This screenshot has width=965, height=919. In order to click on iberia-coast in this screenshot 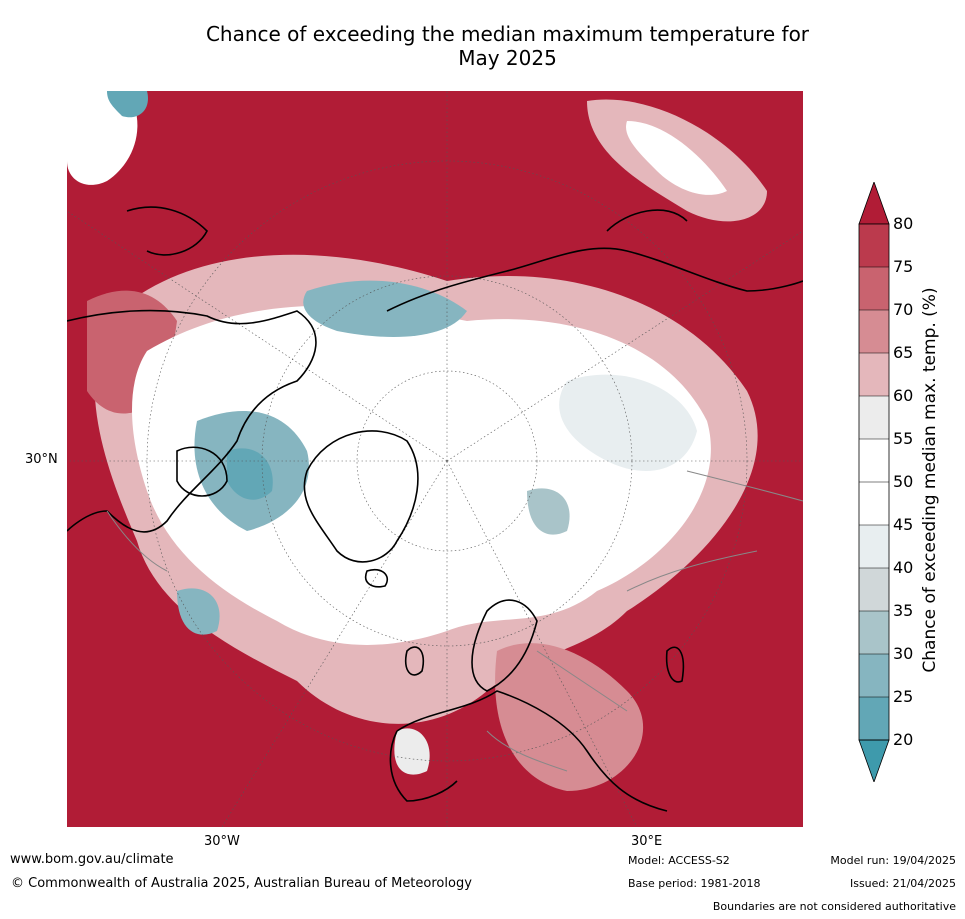, I will do `click(423, 766)`.